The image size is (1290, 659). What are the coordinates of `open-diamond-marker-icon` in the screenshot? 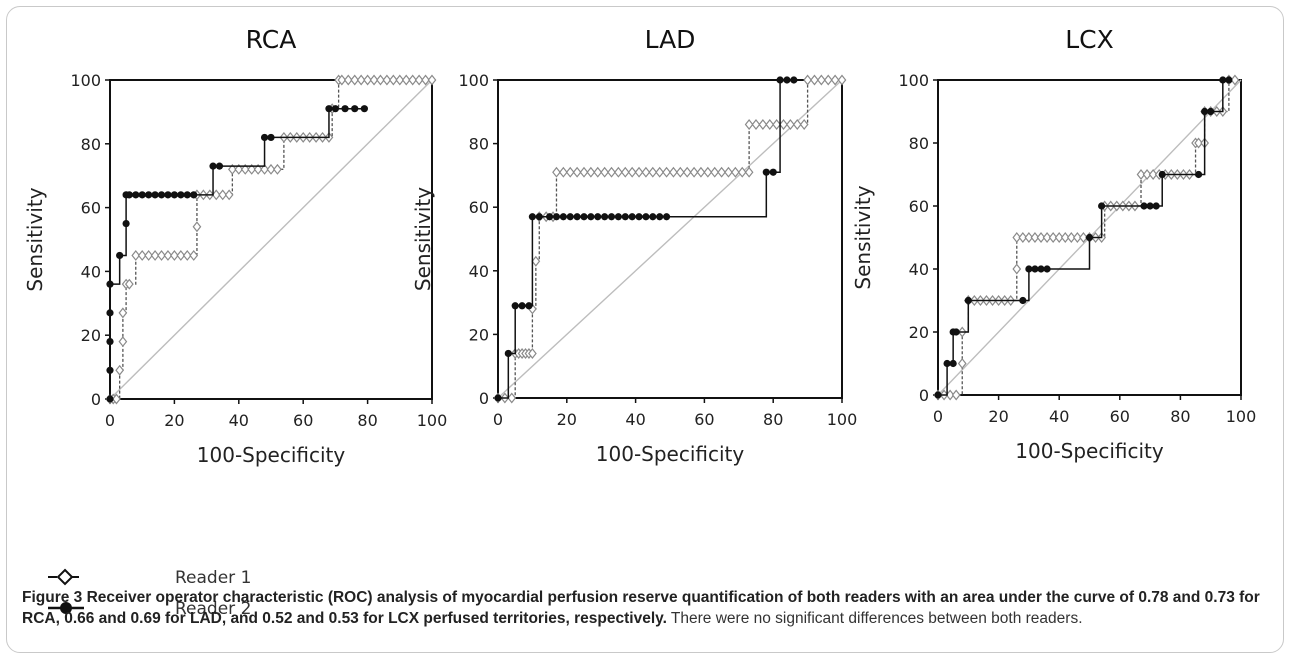 It's located at (65, 577).